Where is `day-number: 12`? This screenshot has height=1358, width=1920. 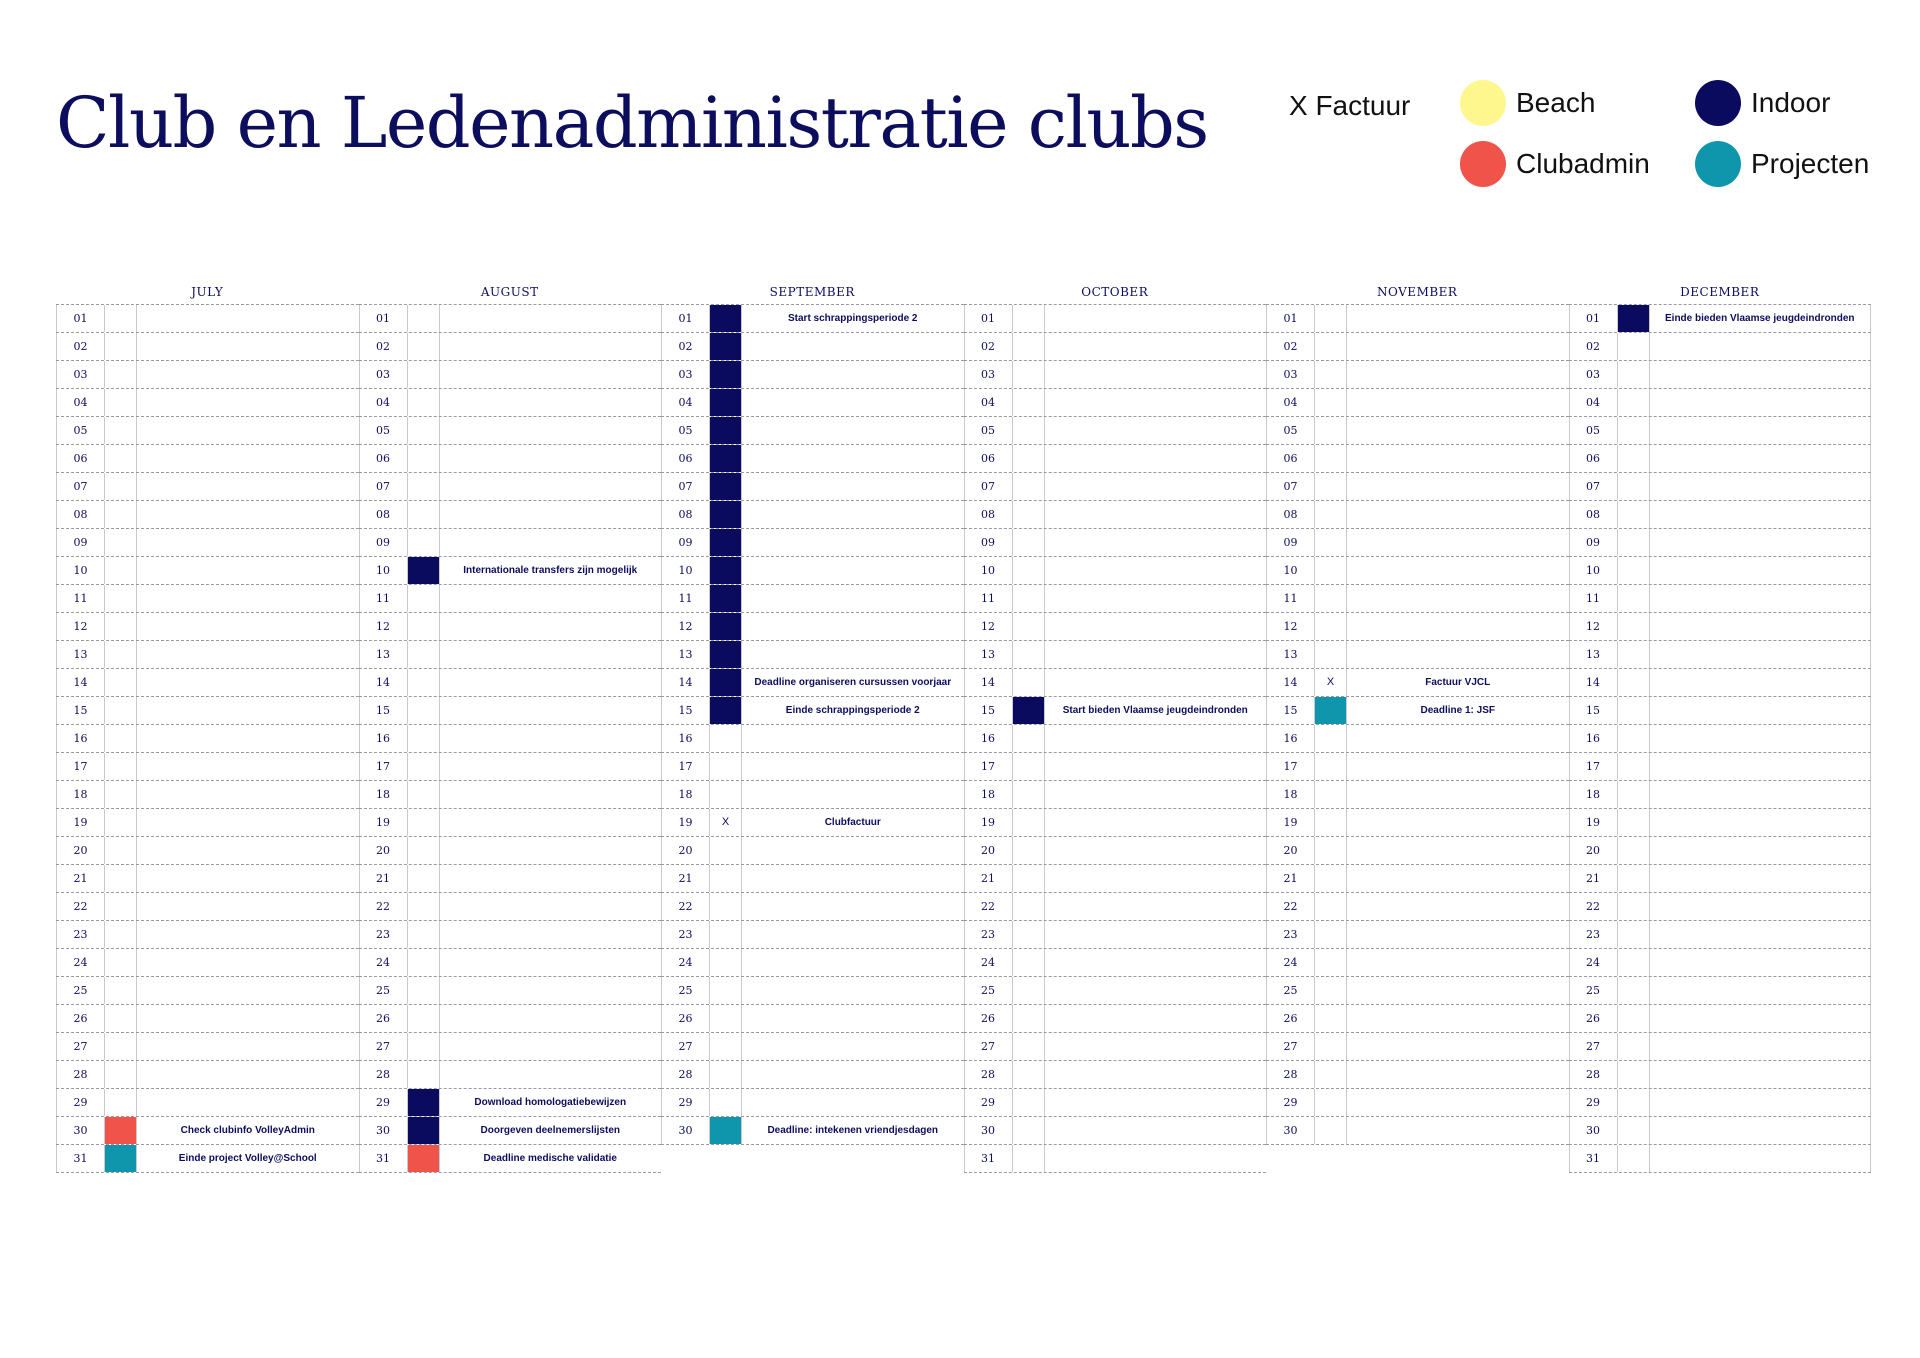 day-number: 12 is located at coordinates (685, 626).